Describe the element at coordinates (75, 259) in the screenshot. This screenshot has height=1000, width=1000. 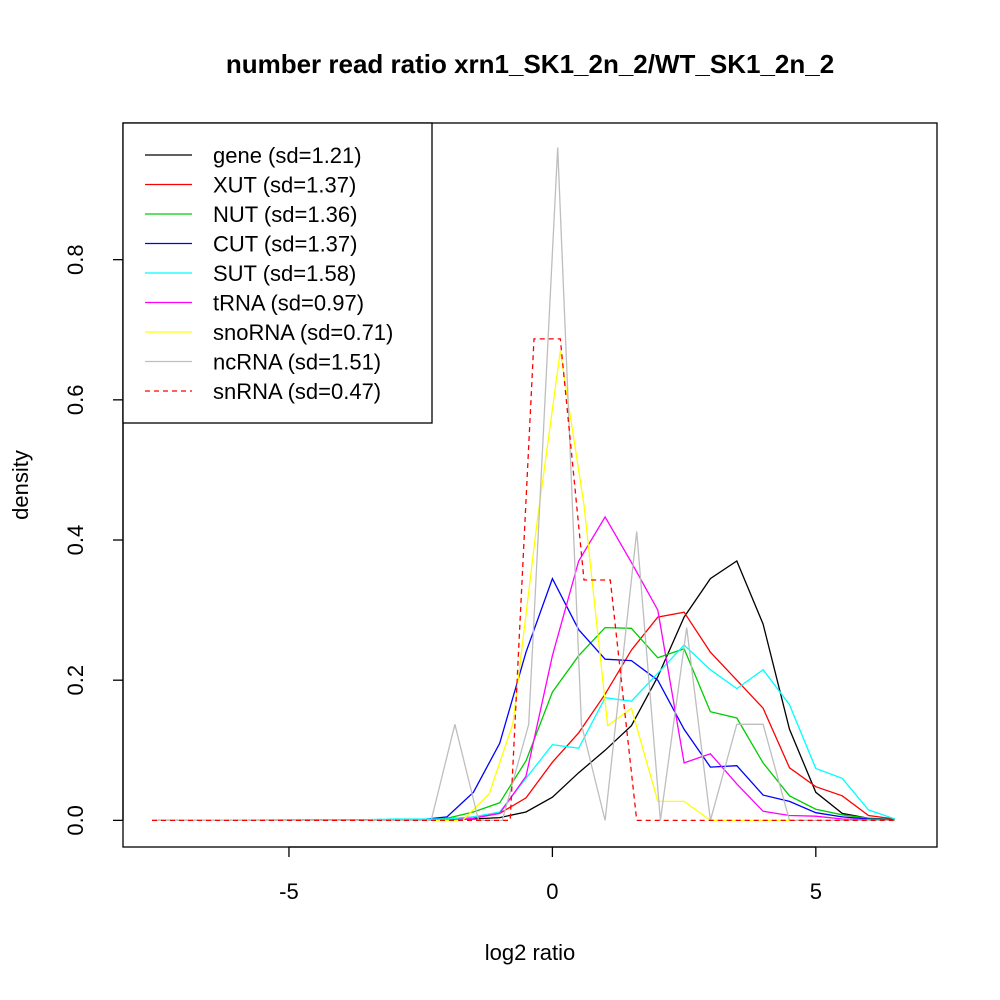
I see `y-tick-label-4: 0.8` at that location.